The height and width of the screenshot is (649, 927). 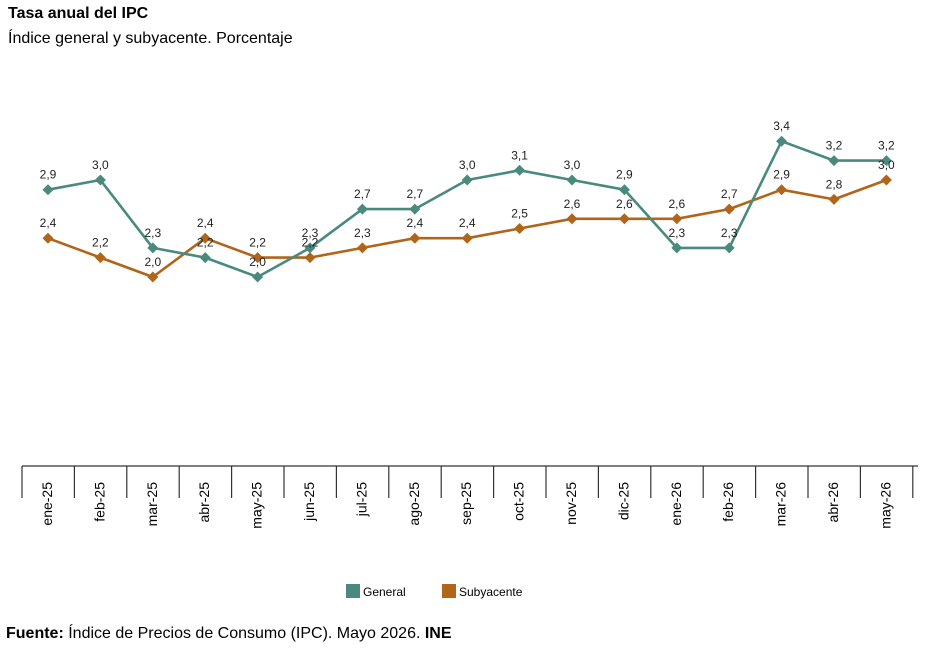 I want to click on data-label-general: 3,4, so click(x=781, y=126).